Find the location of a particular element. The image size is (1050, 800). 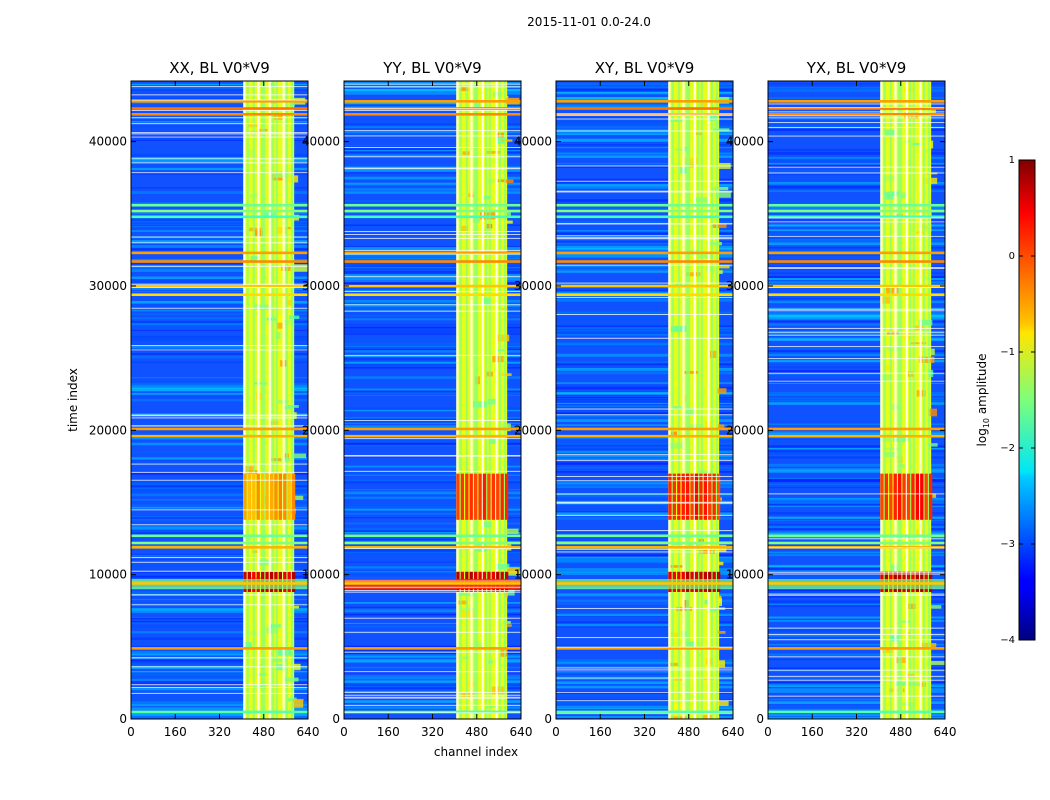

panel-title: YX, BL V0*V9 is located at coordinates (856, 68).